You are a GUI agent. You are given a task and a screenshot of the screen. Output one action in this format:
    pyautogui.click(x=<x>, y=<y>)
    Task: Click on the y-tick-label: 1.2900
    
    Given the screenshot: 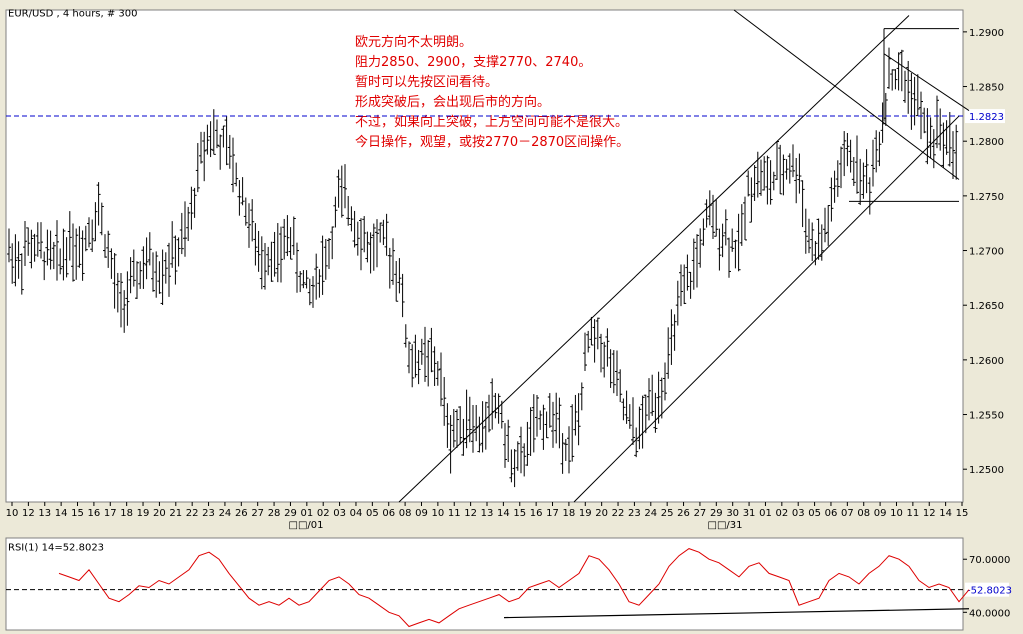 What is the action you would take?
    pyautogui.click(x=986, y=33)
    